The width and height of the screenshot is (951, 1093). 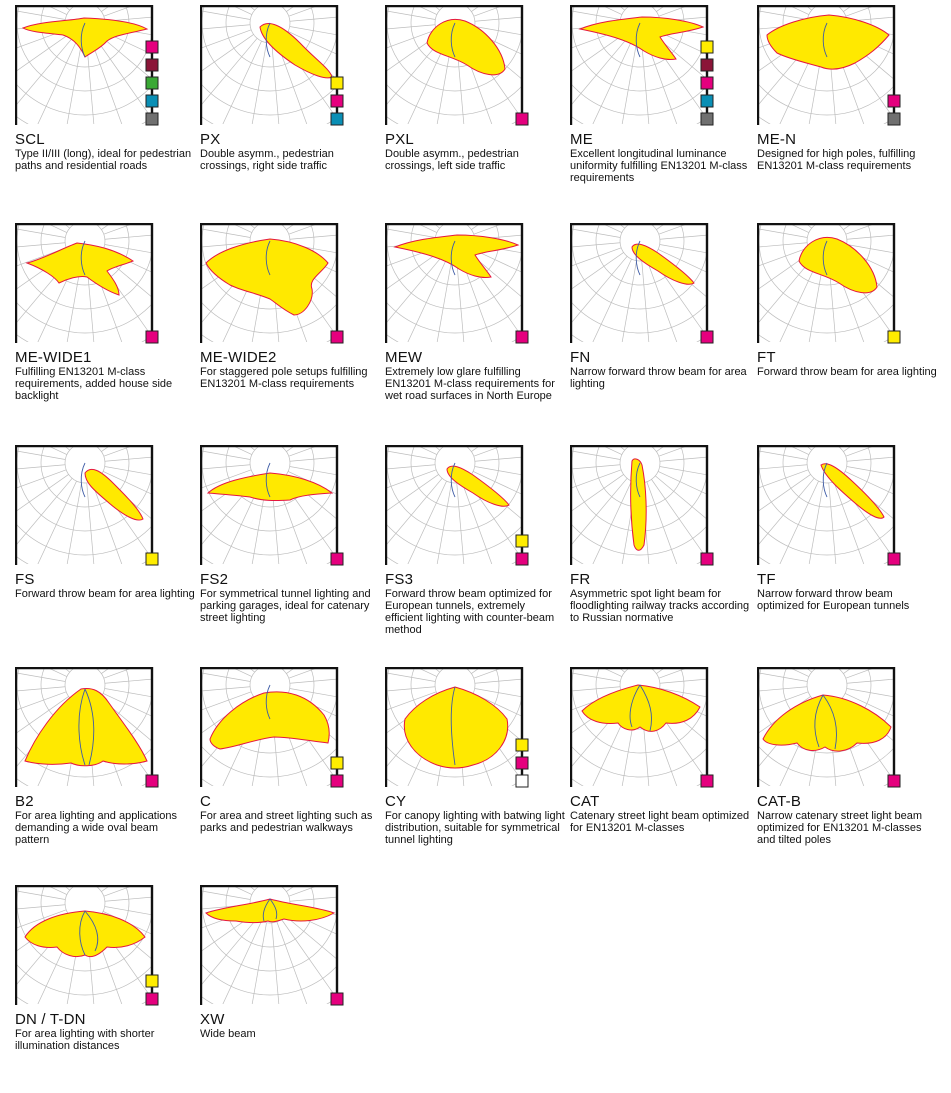 What do you see at coordinates (238, 357) in the screenshot?
I see `optic-code: ME-WIDE2` at bounding box center [238, 357].